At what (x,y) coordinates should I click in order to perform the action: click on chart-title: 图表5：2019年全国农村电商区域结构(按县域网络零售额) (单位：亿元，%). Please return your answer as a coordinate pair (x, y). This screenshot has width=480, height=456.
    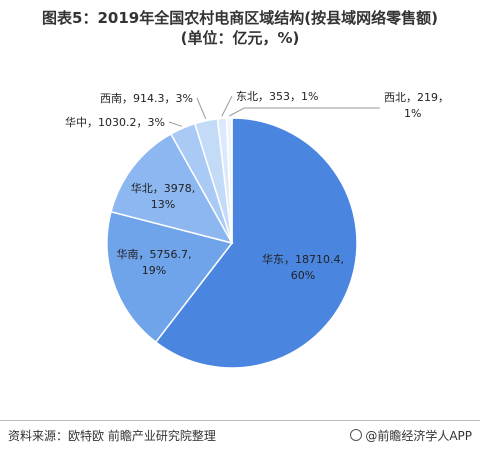
    Looking at the image, I should click on (240, 28).